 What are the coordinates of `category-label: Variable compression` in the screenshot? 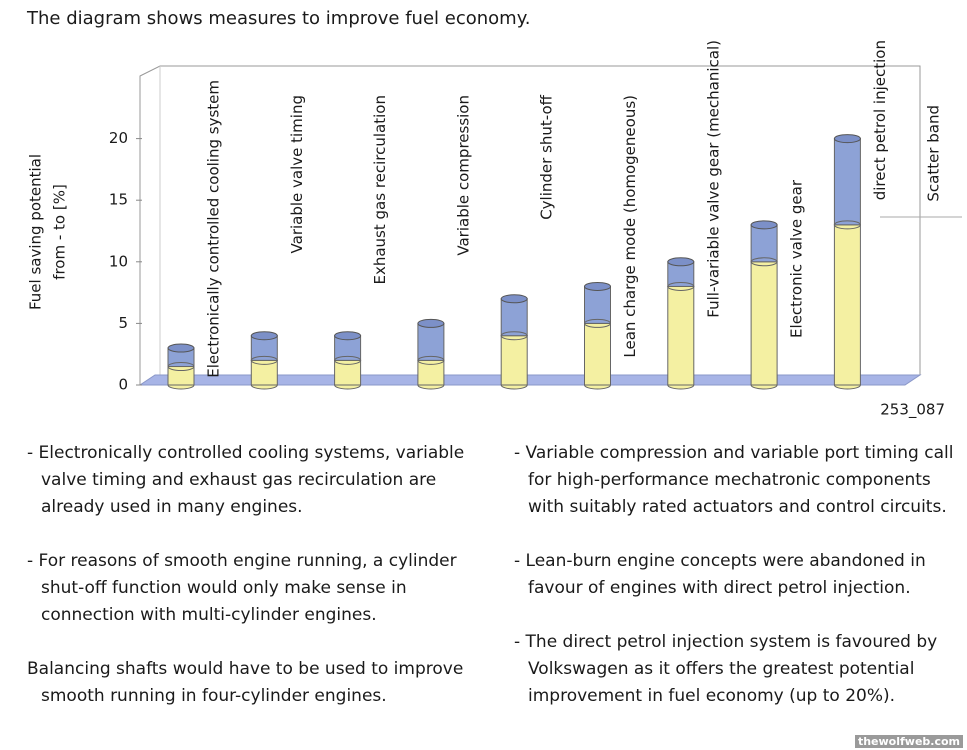 It's located at (463, 175).